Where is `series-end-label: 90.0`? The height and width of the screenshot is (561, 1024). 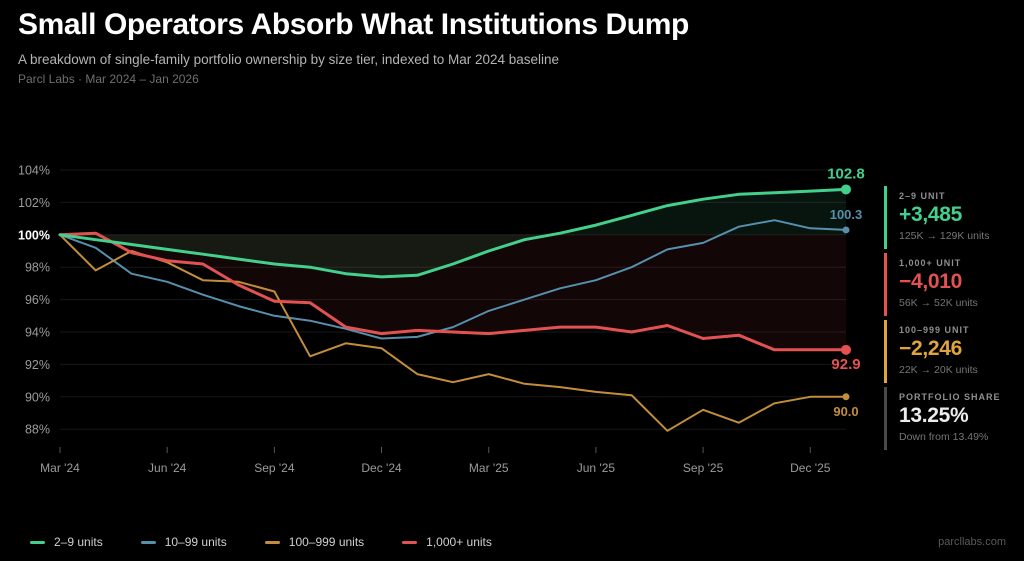
series-end-label: 90.0 is located at coordinates (845, 411).